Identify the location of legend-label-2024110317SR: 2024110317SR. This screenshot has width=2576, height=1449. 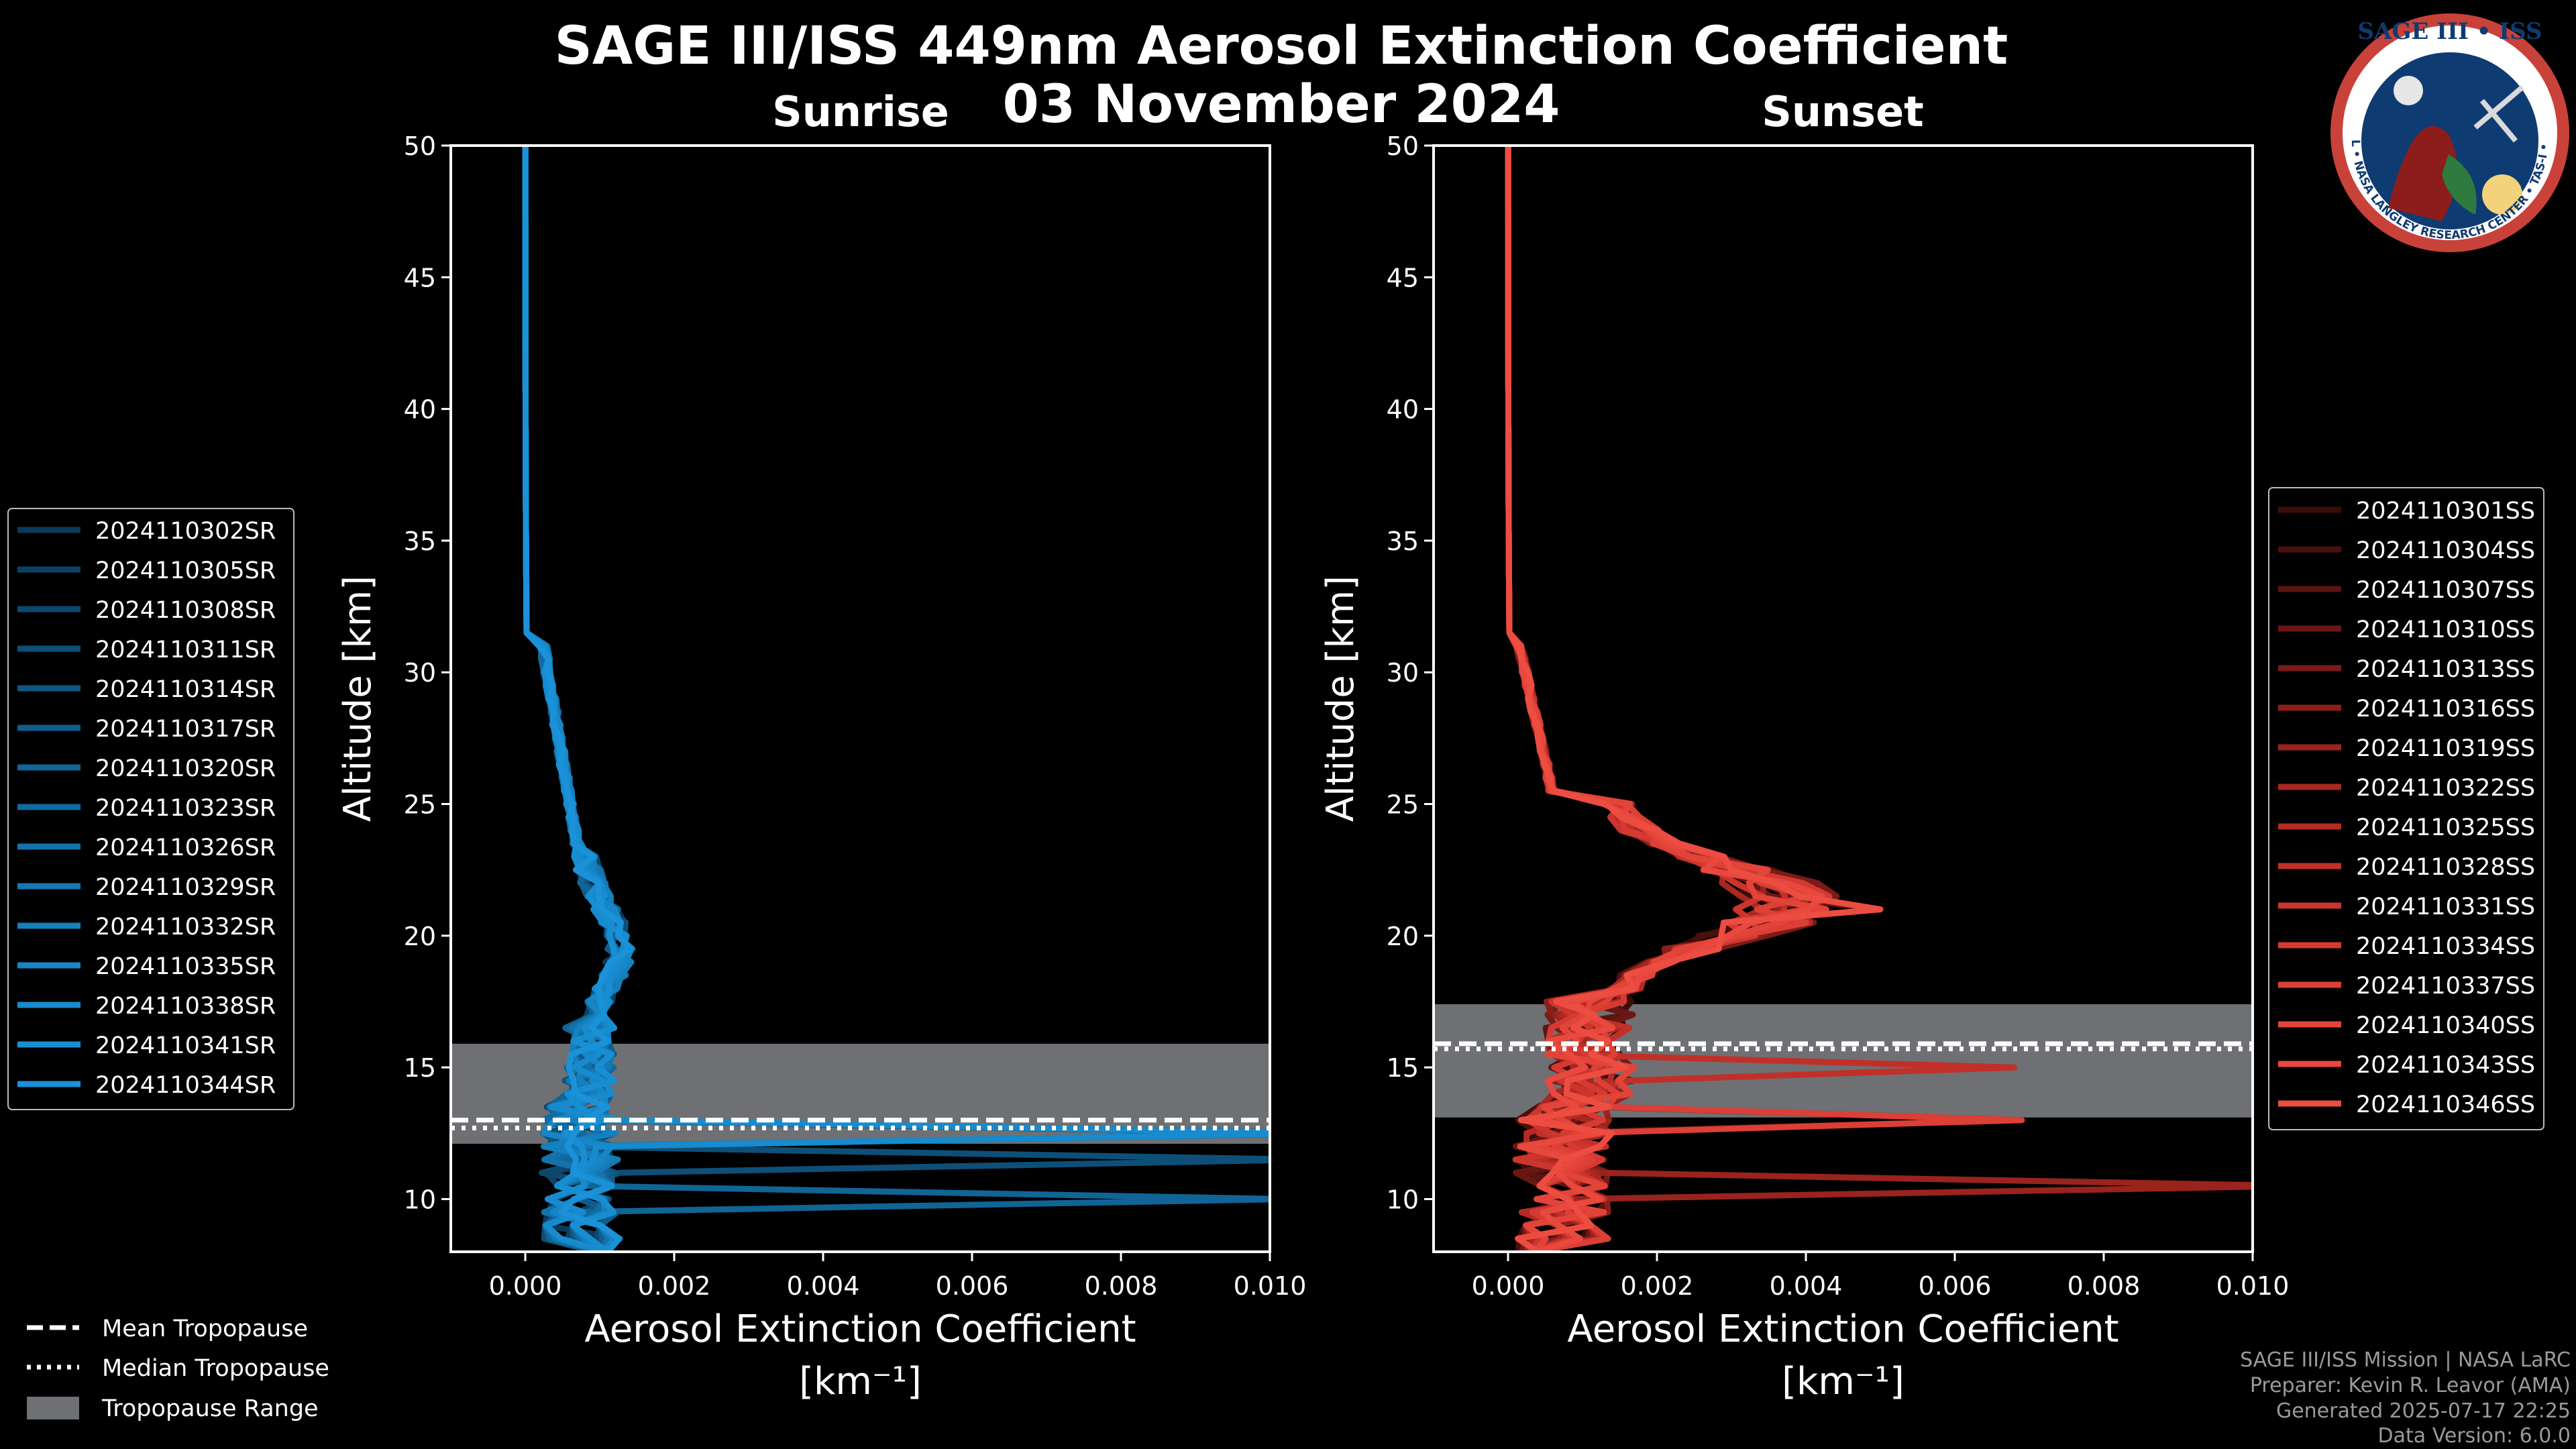
(185, 729).